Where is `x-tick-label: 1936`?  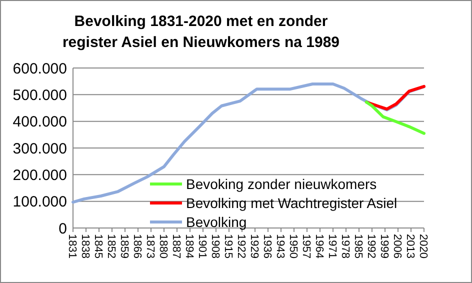 x-tick-label: 1936 is located at coordinates (267, 246).